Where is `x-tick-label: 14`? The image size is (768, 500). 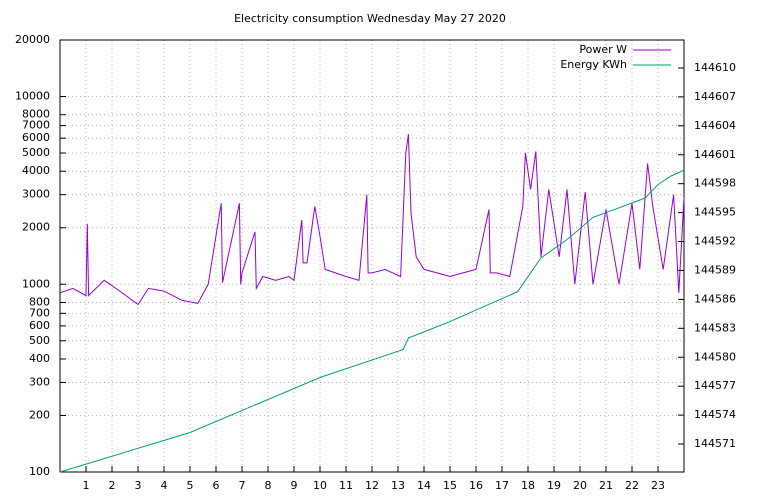
x-tick-label: 14 is located at coordinates (424, 485).